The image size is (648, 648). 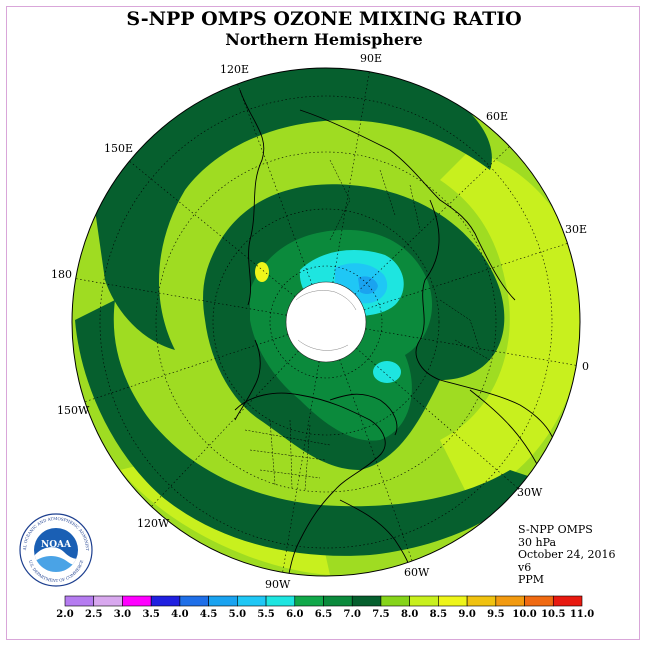 What do you see at coordinates (525, 567) in the screenshot?
I see `meta-version: v6` at bounding box center [525, 567].